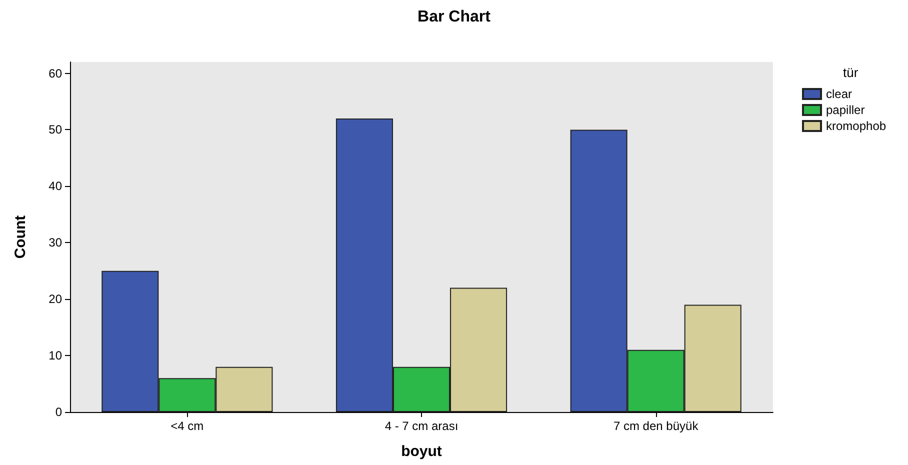  What do you see at coordinates (55, 186) in the screenshot?
I see `y-tick-label: 40` at bounding box center [55, 186].